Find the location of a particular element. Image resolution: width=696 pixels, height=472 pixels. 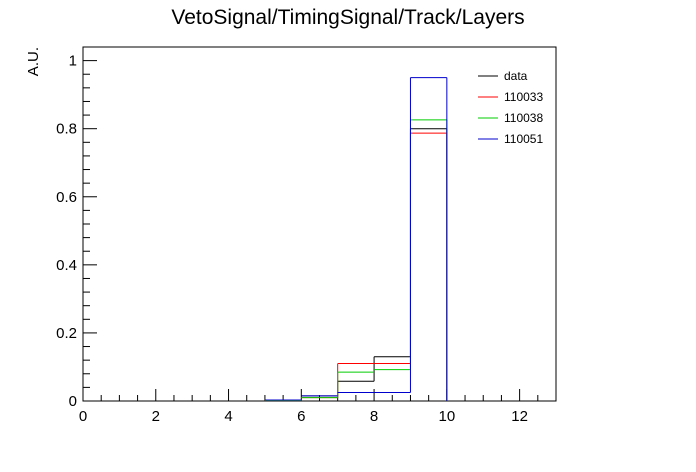

x-tick-label: 6 is located at coordinates (301, 416).